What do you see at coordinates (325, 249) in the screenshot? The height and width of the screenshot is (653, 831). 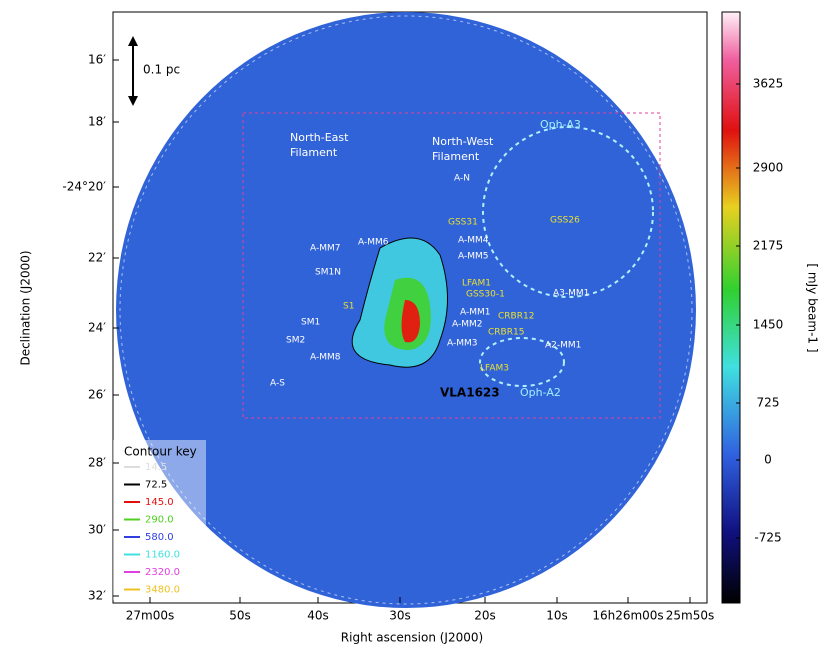 I see `annotation: A-MM7` at bounding box center [325, 249].